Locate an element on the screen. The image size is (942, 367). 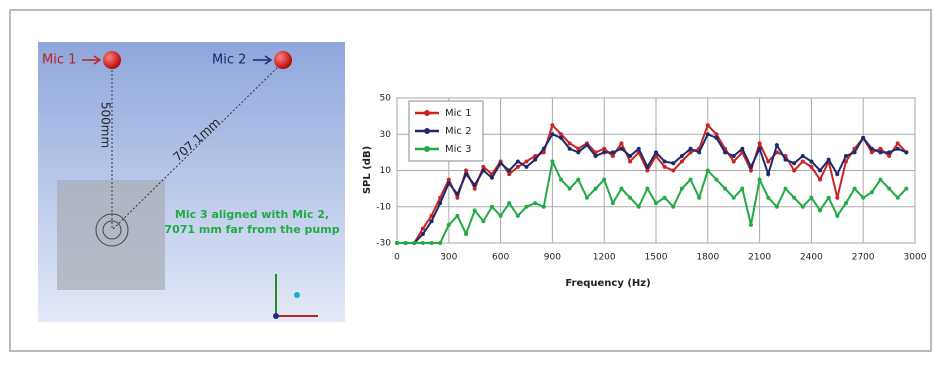
arrow is located at coordinates (268, 60).